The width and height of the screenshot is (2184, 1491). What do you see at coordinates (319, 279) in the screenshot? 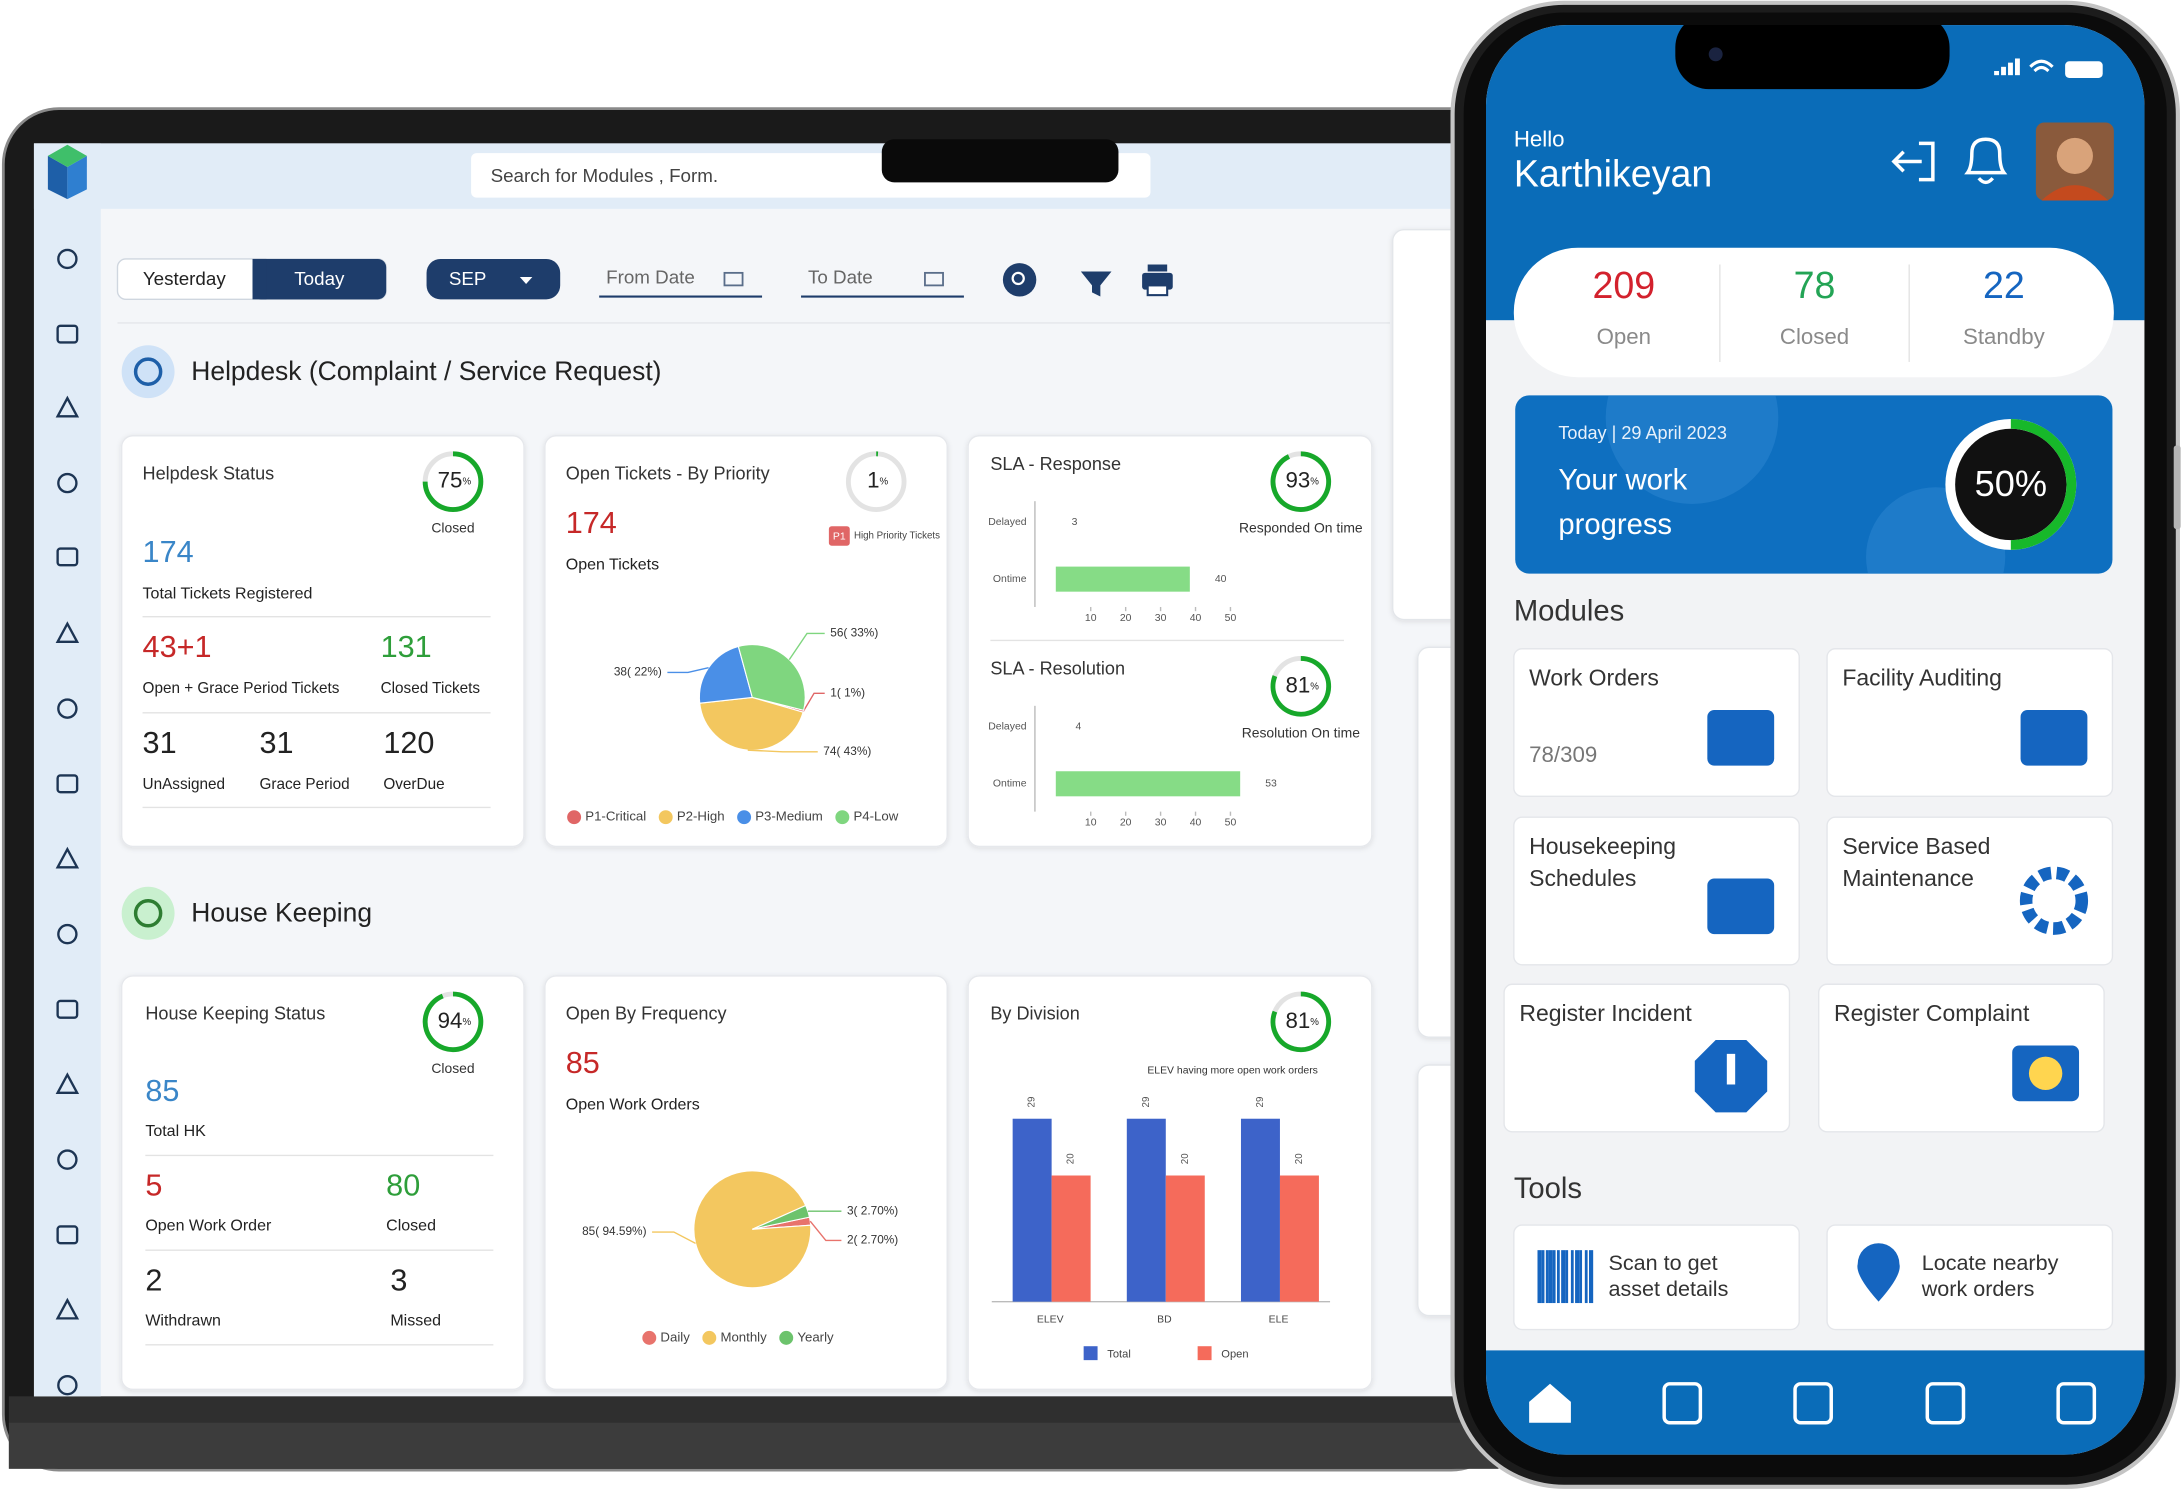
I see `segment-active` at bounding box center [319, 279].